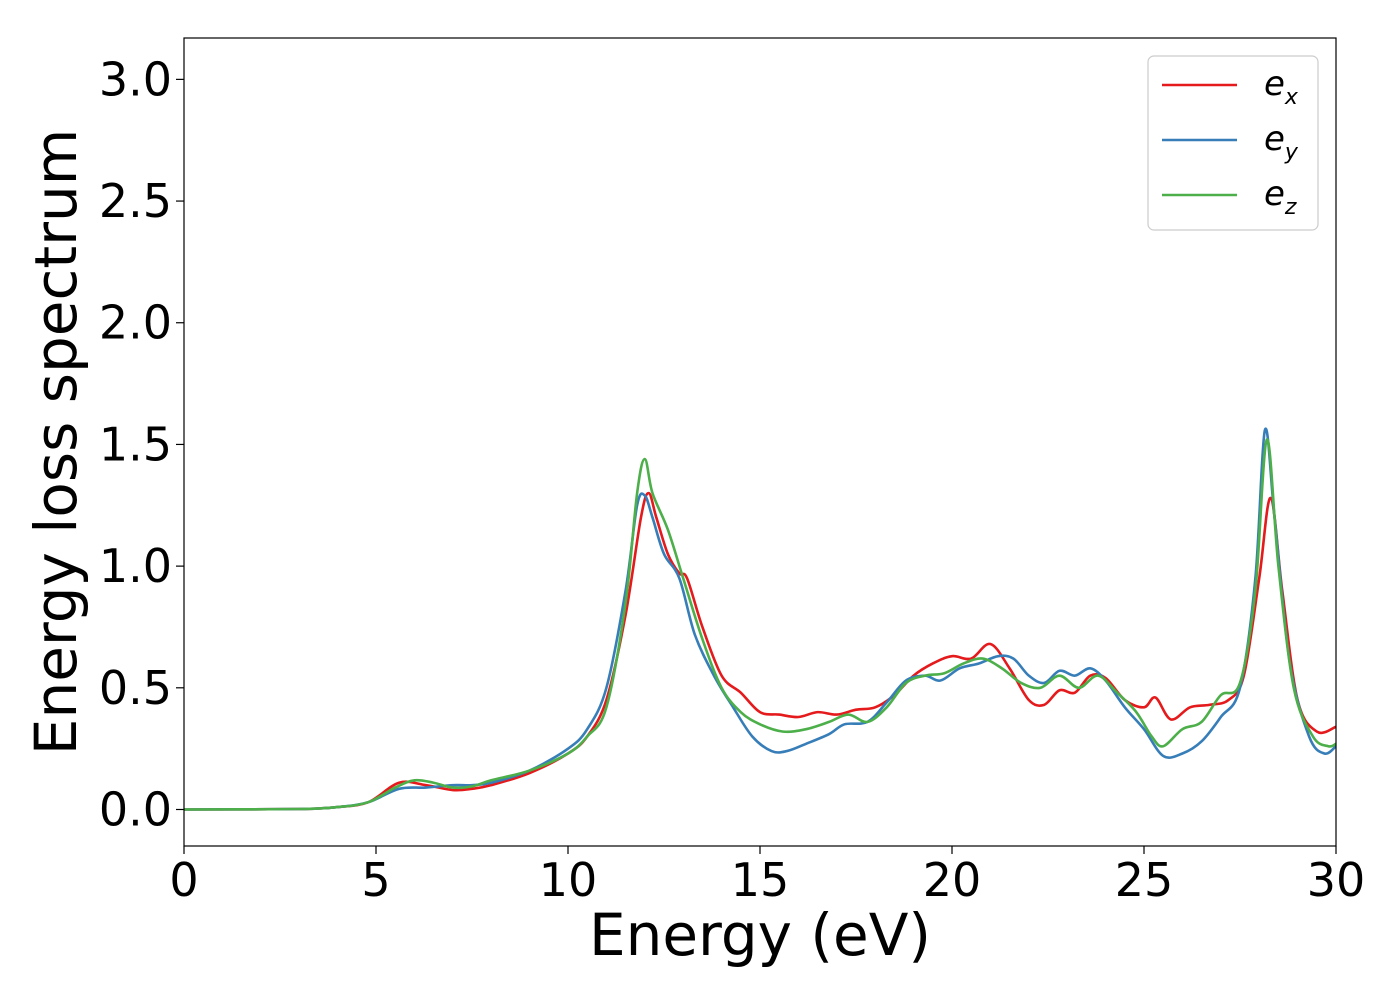 Image resolution: width=1400 pixels, height=1000 pixels. I want to click on x-axis: 0 5 10 15 20 25 30, so click(767, 876).